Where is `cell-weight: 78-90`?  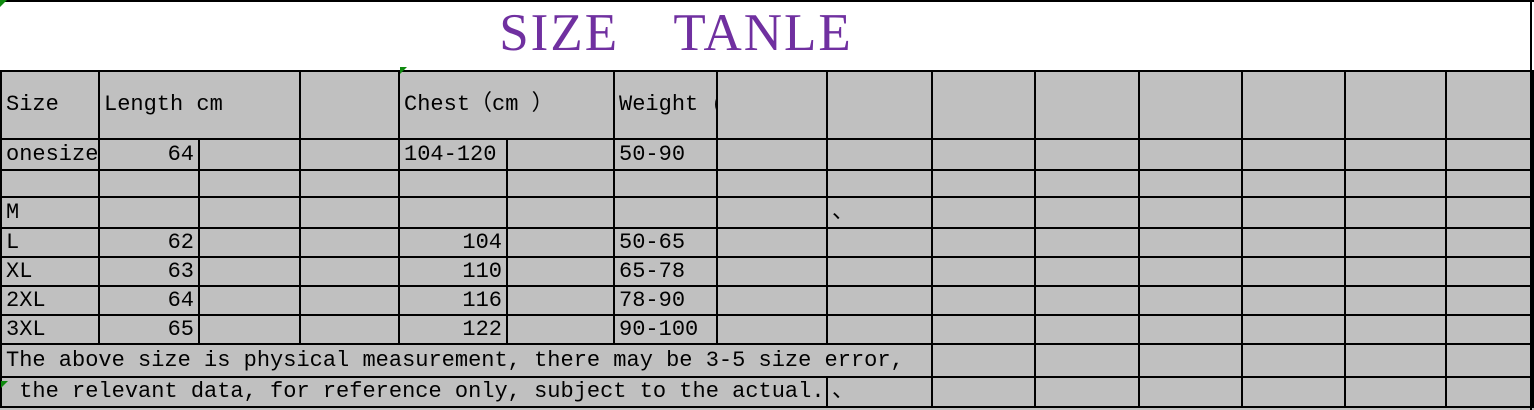
cell-weight: 78-90 is located at coordinates (666, 300).